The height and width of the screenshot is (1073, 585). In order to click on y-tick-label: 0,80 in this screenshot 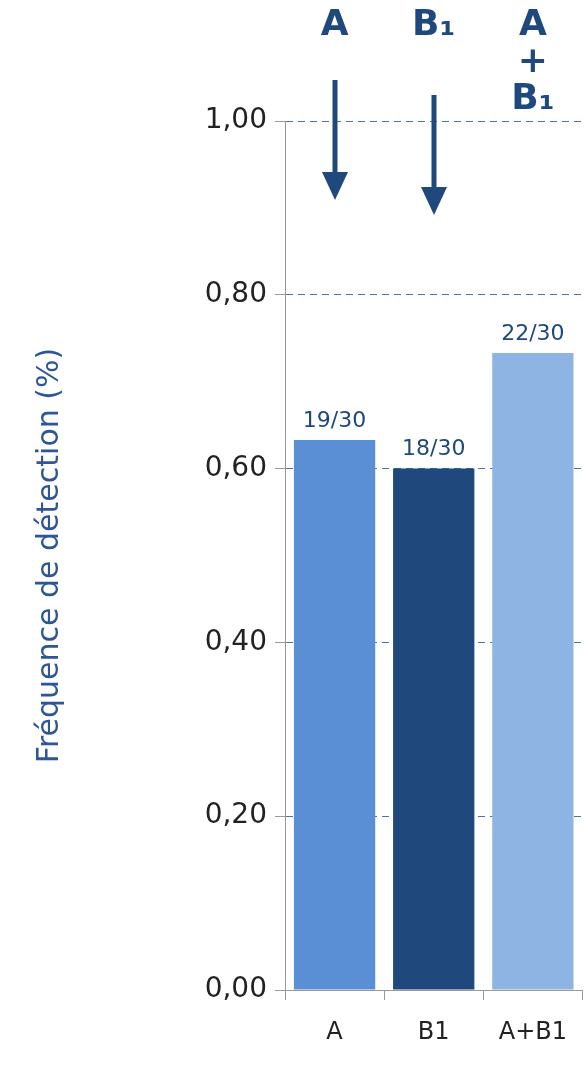, I will do `click(235, 293)`.